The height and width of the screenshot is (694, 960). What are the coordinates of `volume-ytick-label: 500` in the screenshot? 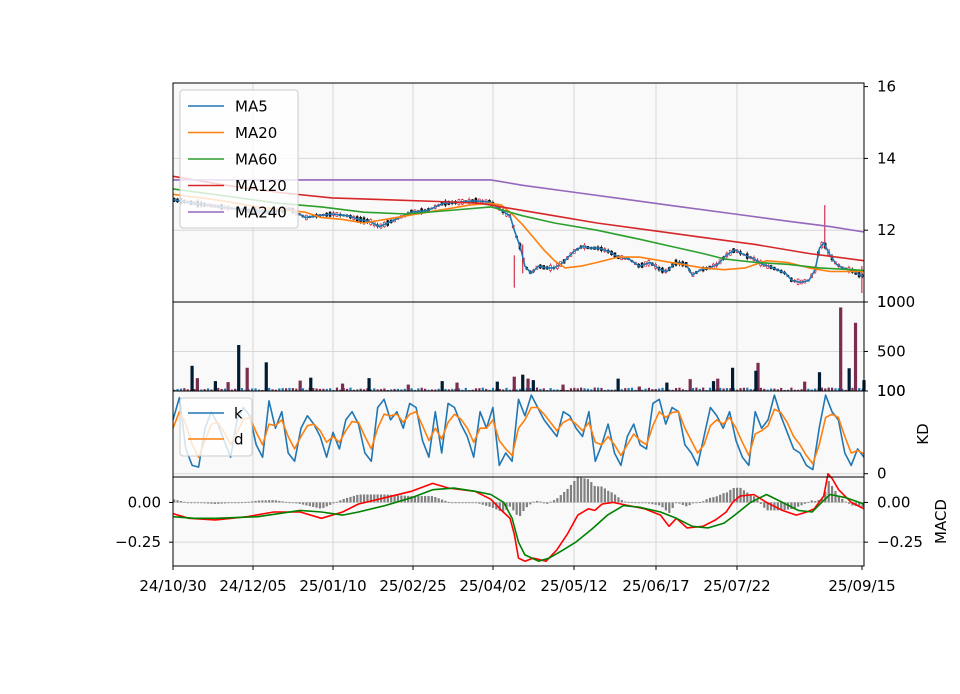 It's located at (891, 351).